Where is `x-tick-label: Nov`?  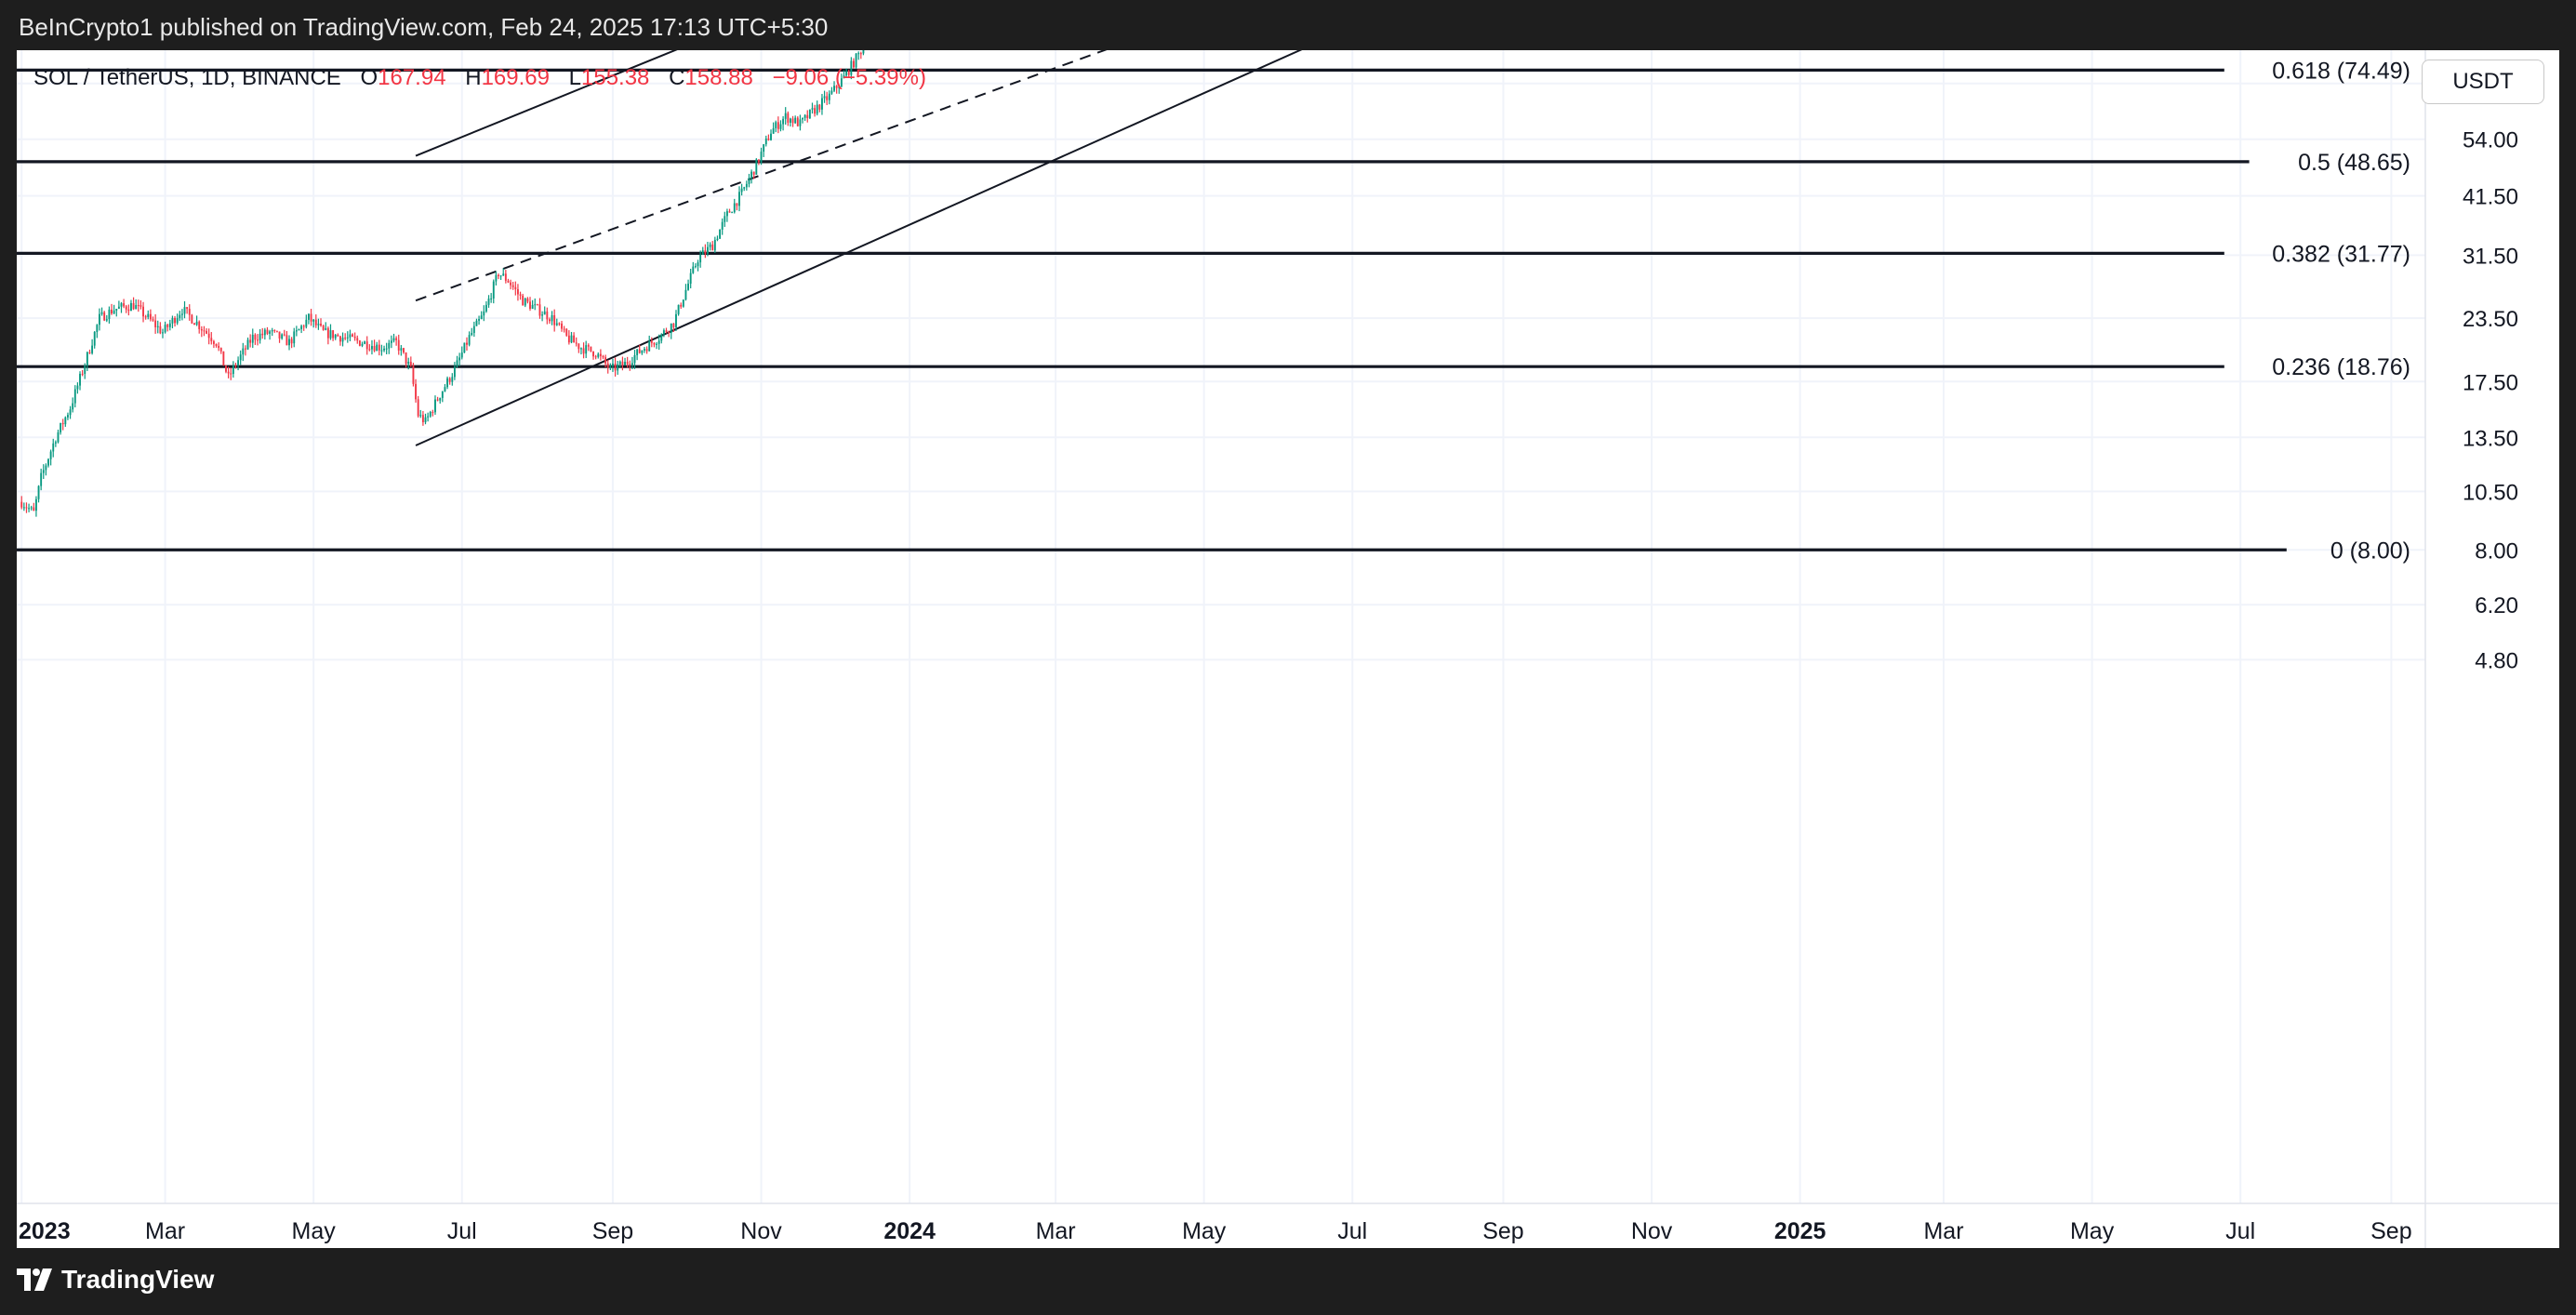
x-tick-label: Nov is located at coordinates (761, 1231).